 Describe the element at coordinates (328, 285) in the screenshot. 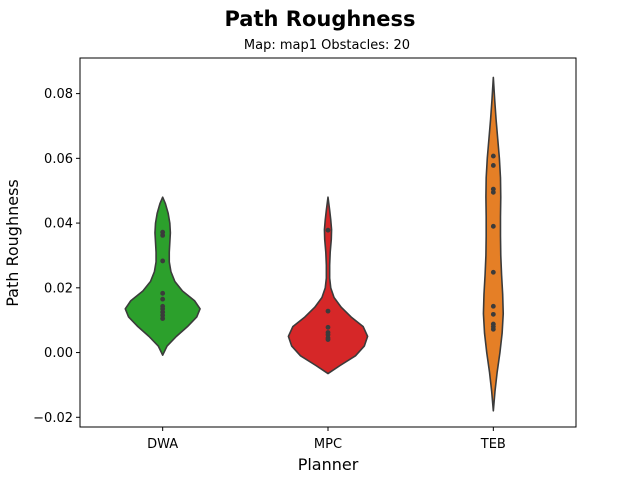

I see `violin-mpc` at that location.